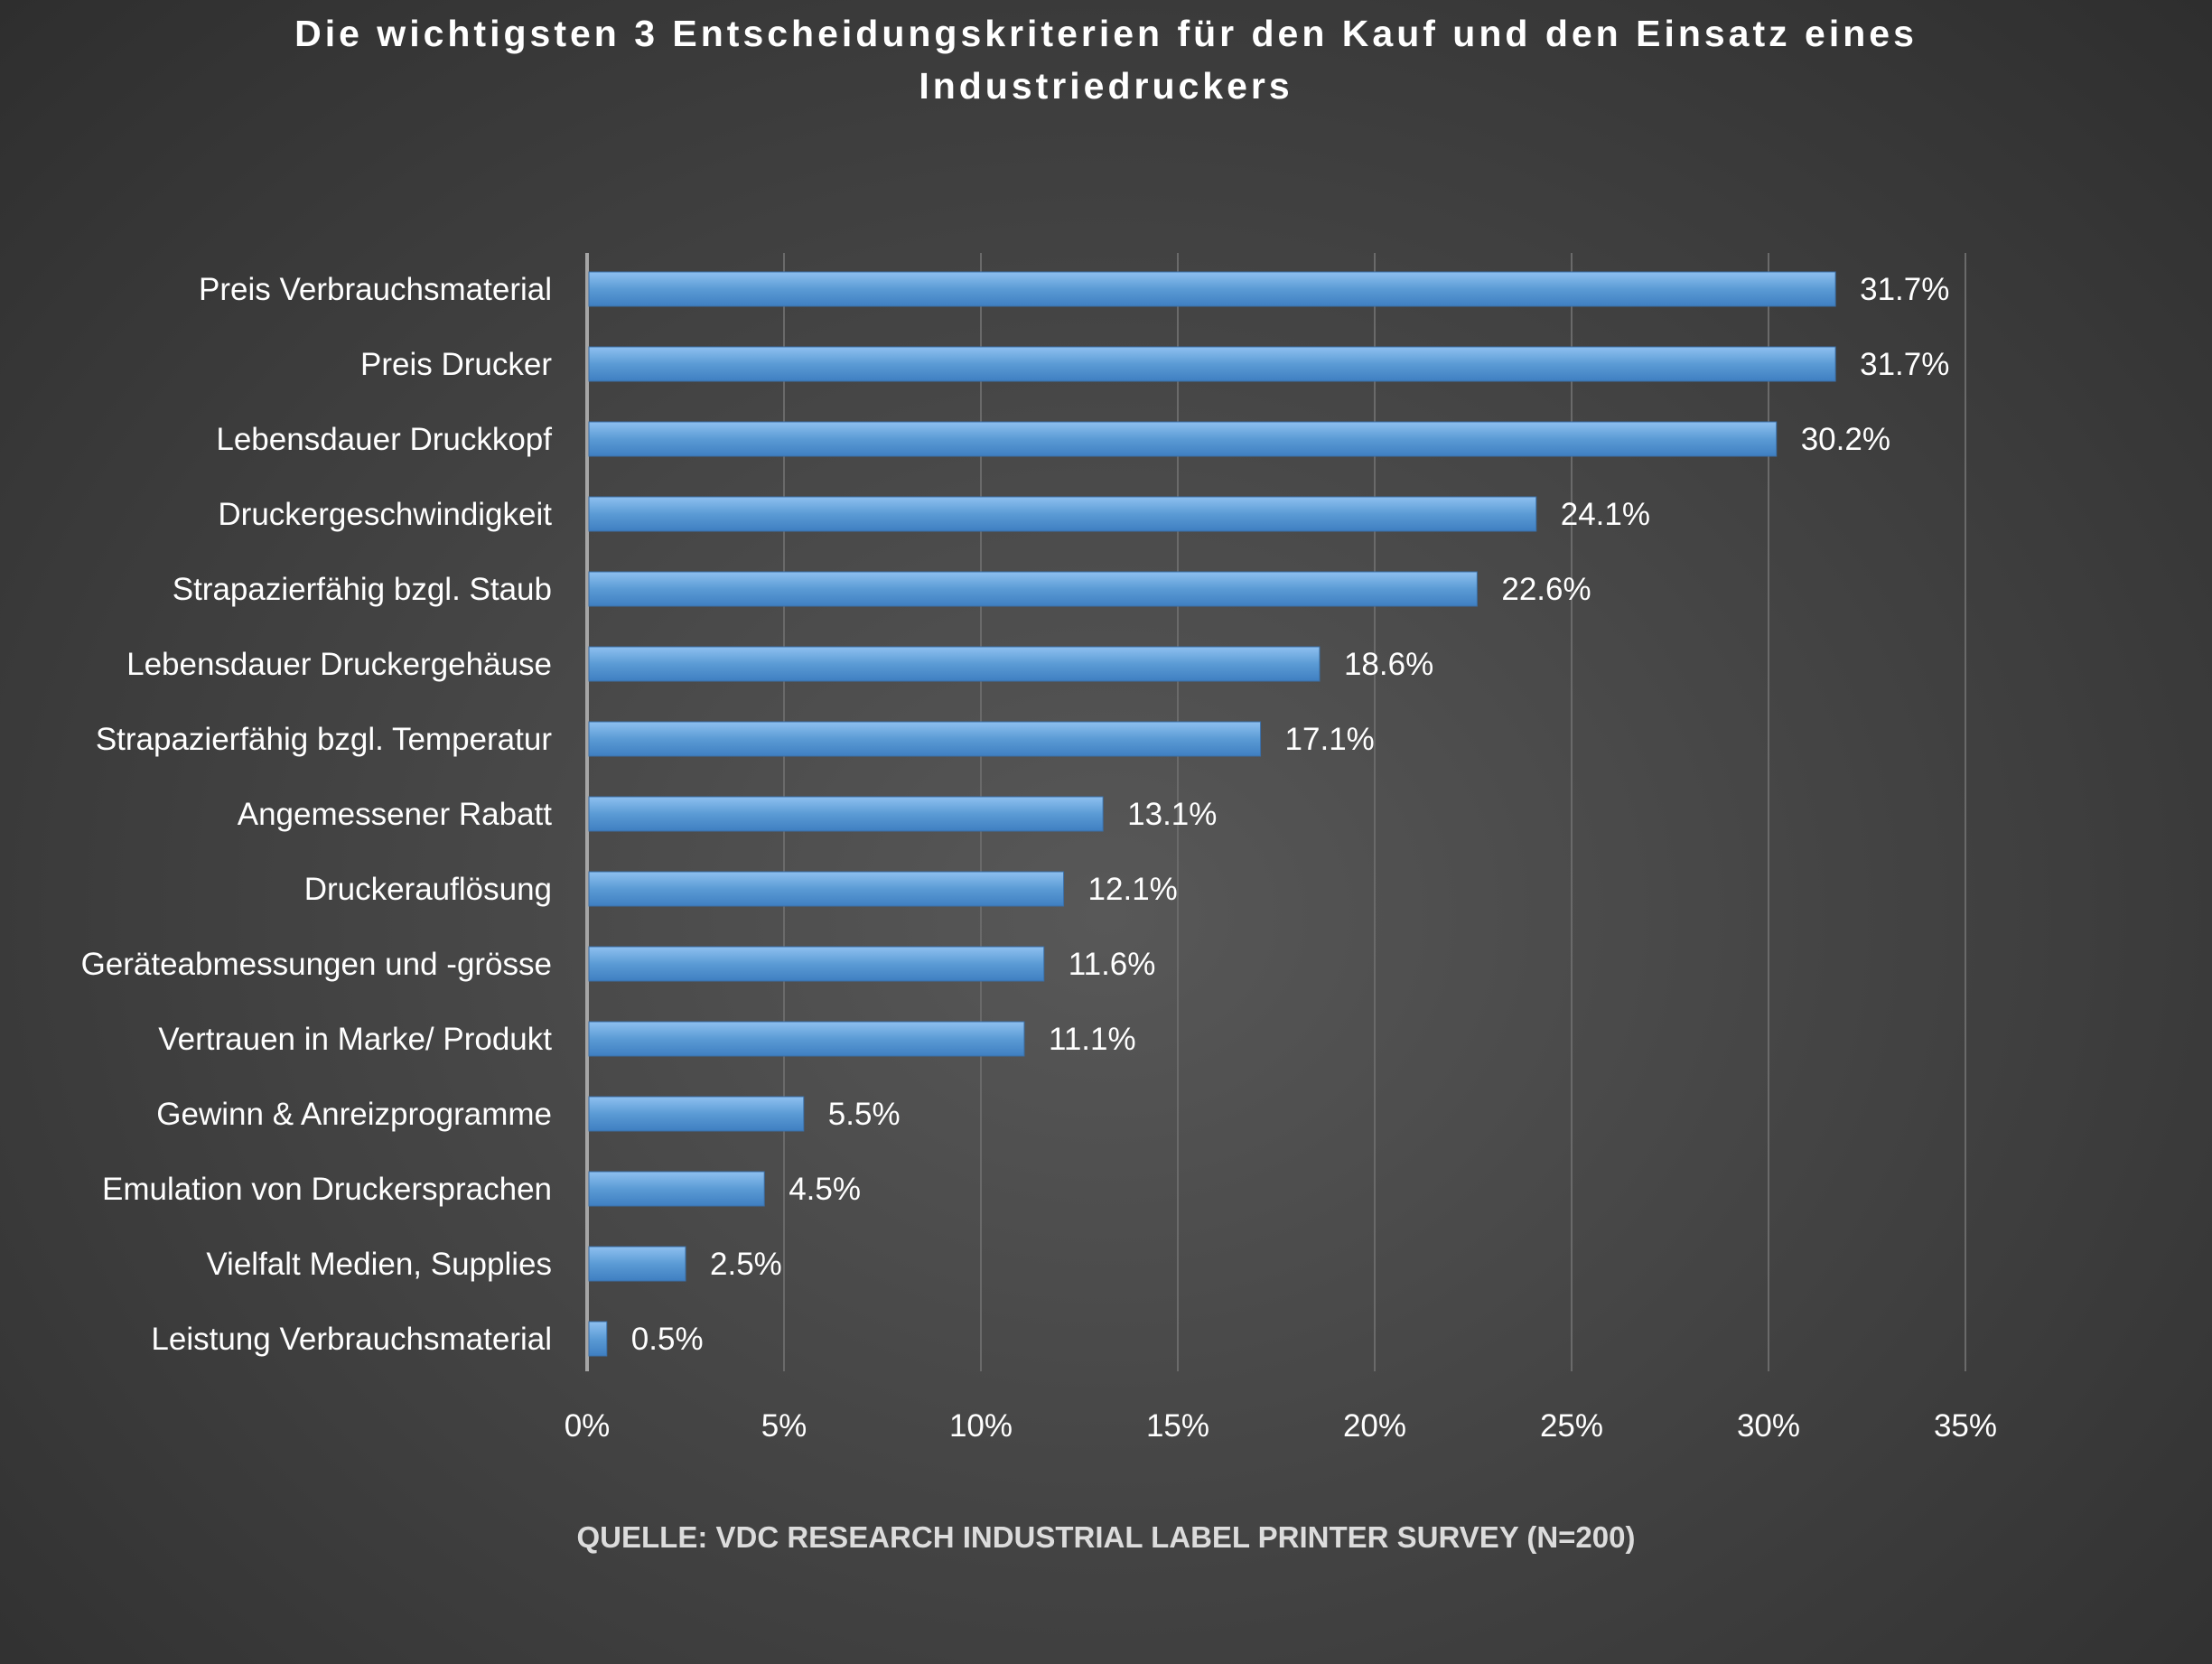  What do you see at coordinates (354, 1114) in the screenshot?
I see `category-label: Gewinn & Anreizprogramme` at bounding box center [354, 1114].